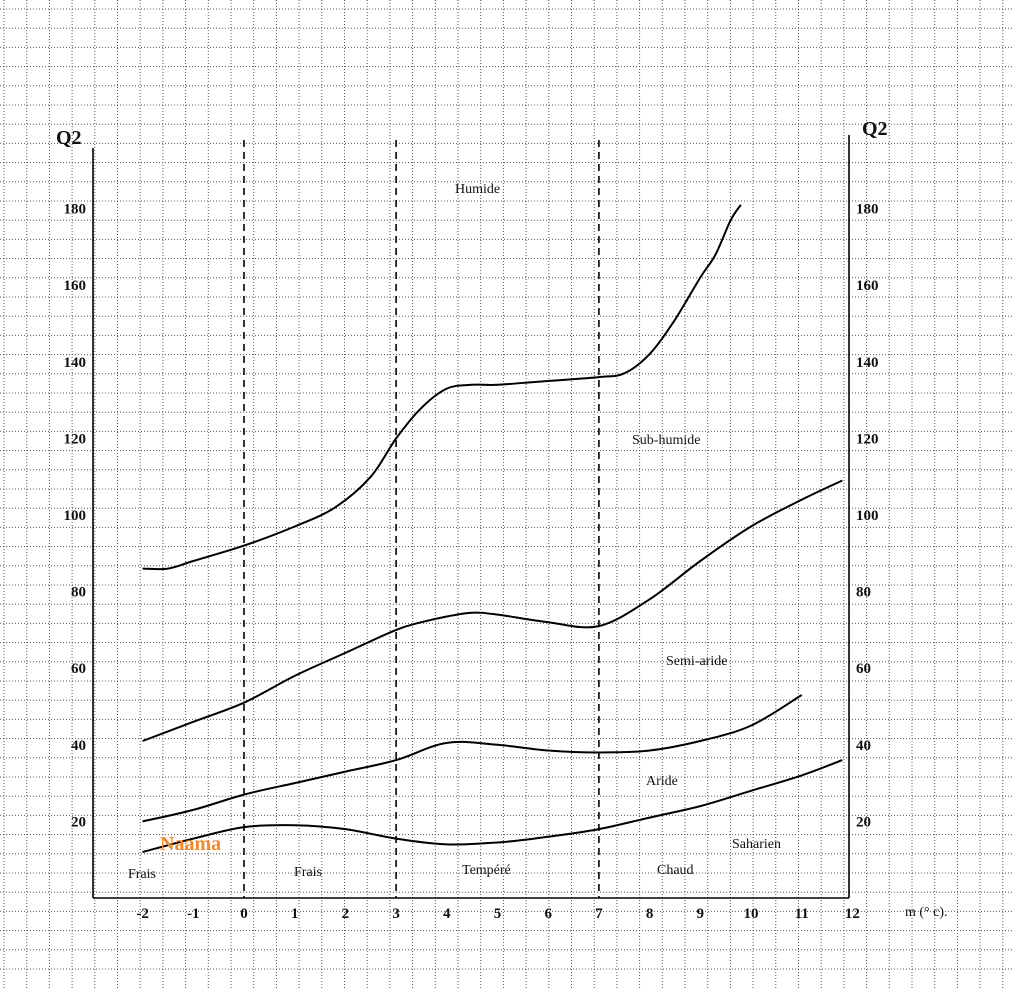 The width and height of the screenshot is (1014, 988). What do you see at coordinates (867, 210) in the screenshot?
I see `right-y-tick-label: 180` at bounding box center [867, 210].